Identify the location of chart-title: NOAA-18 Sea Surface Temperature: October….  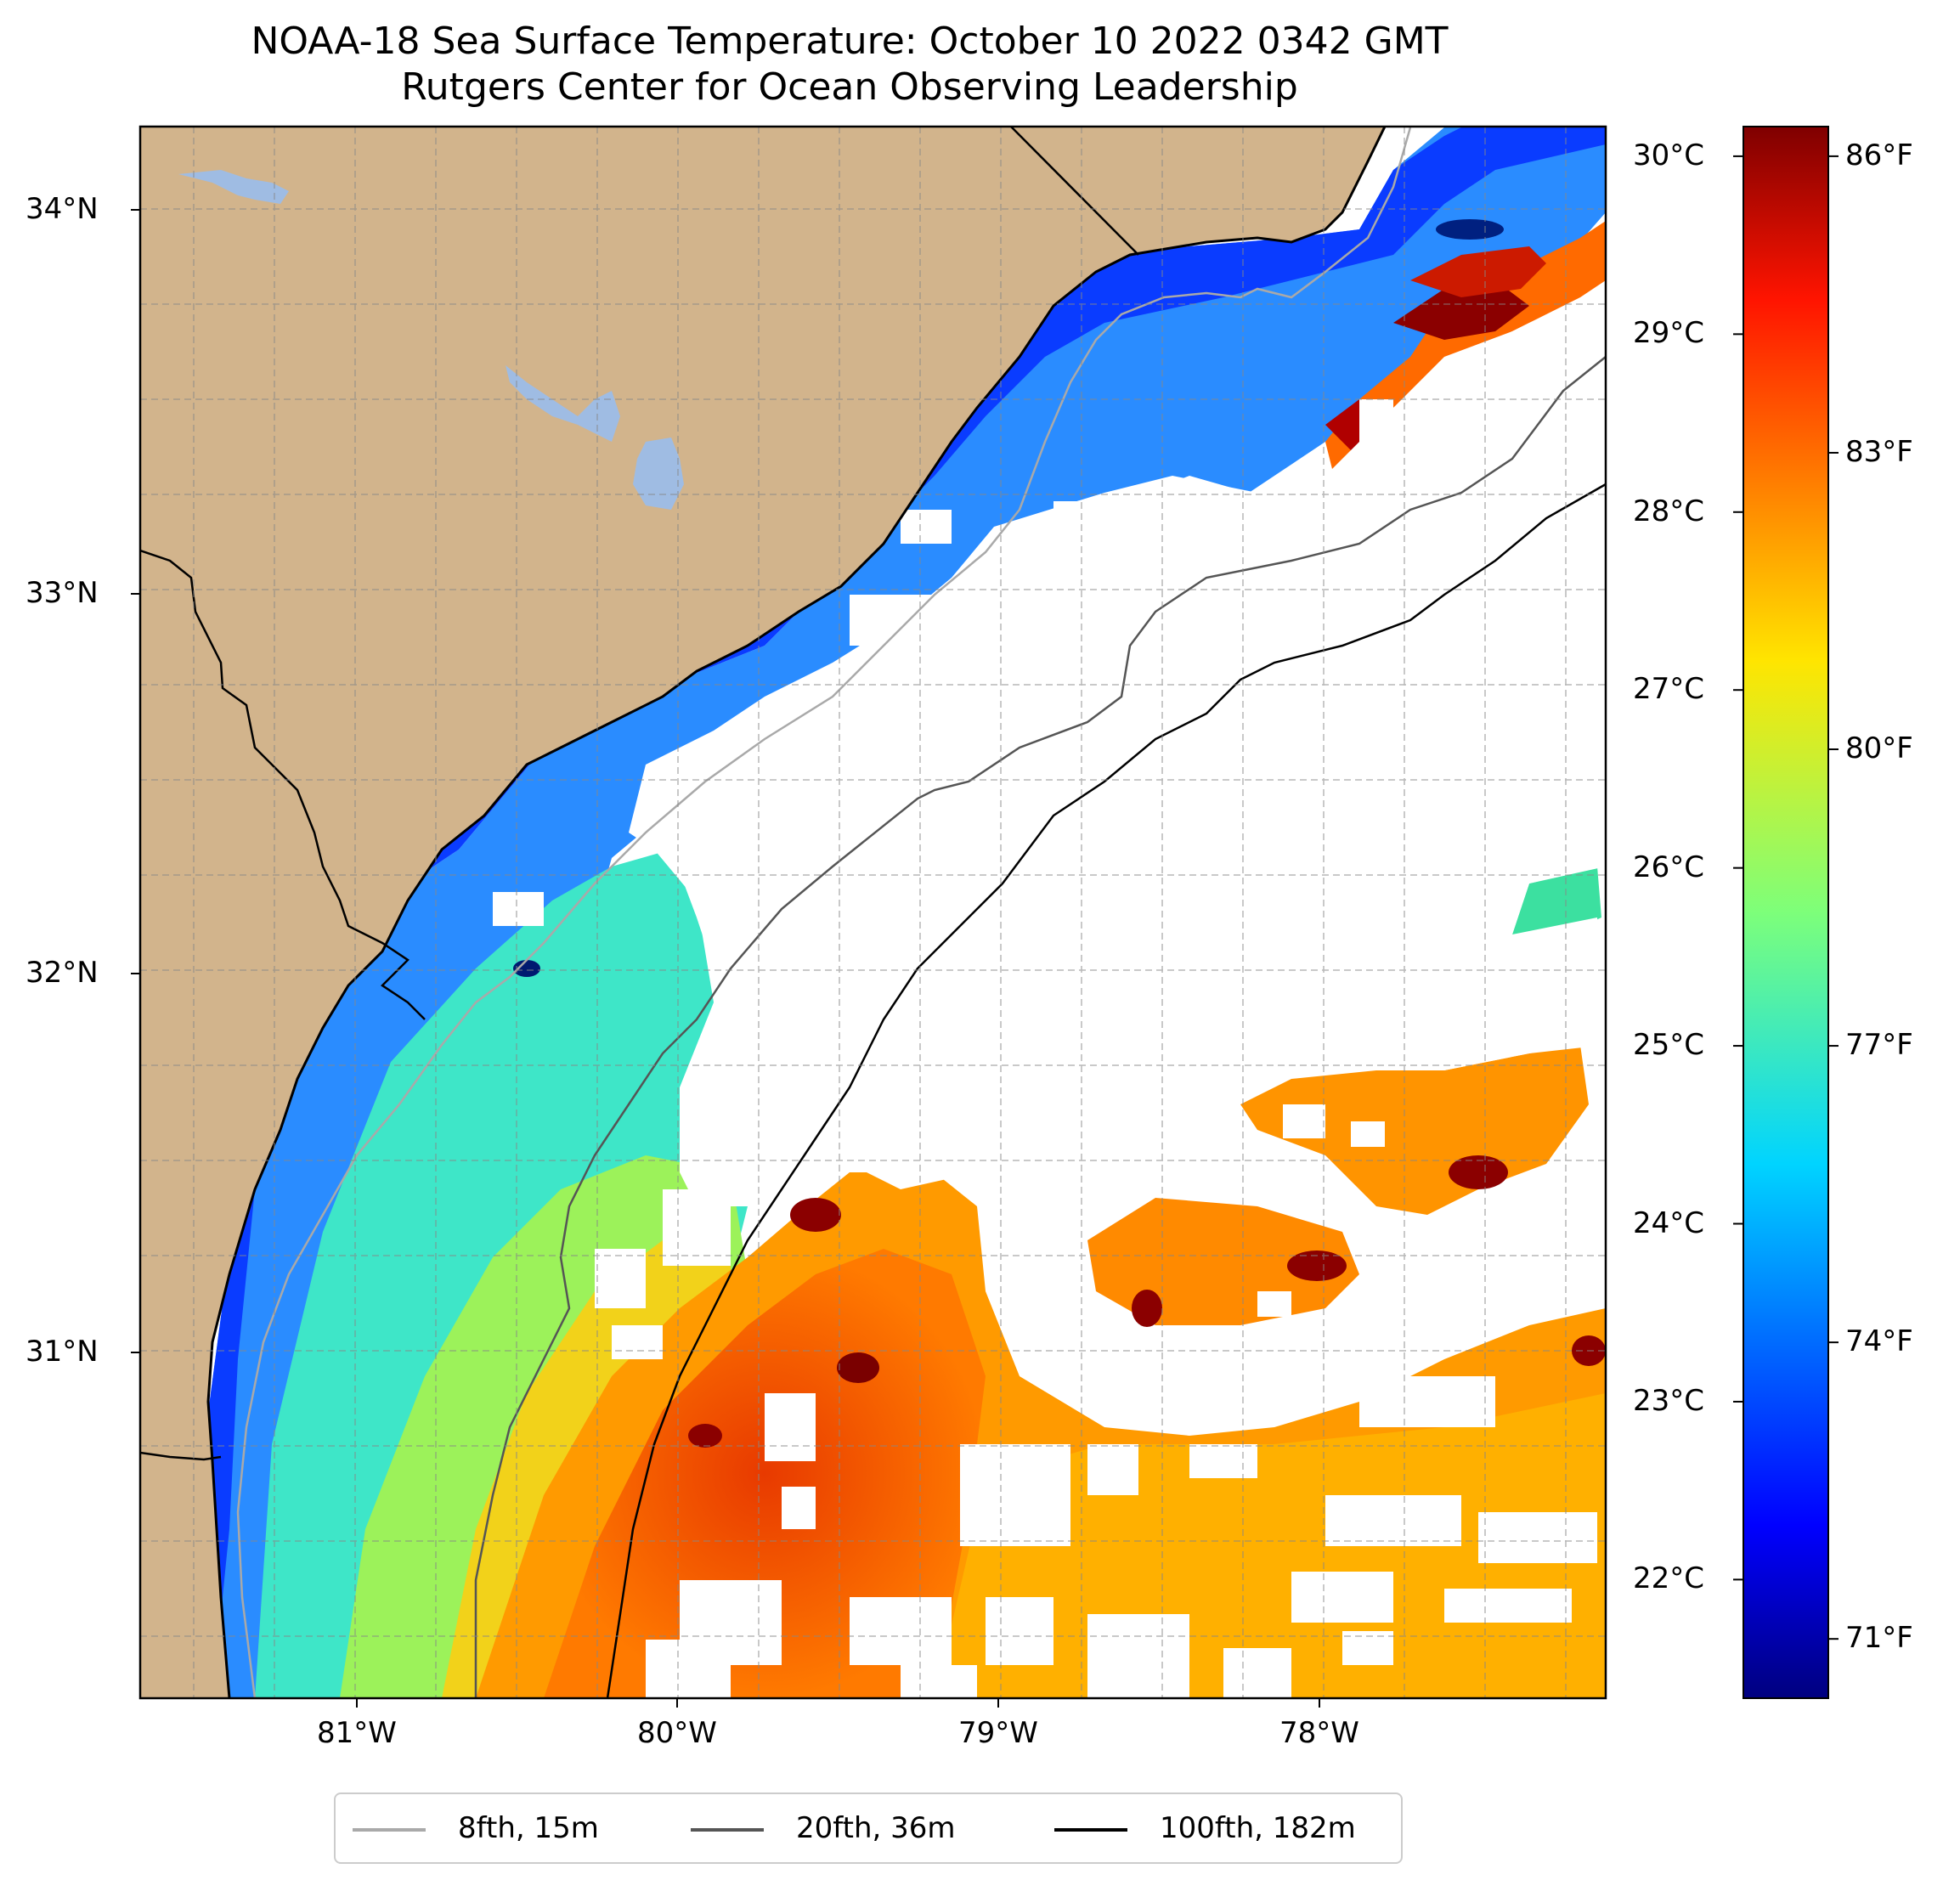
(850, 41).